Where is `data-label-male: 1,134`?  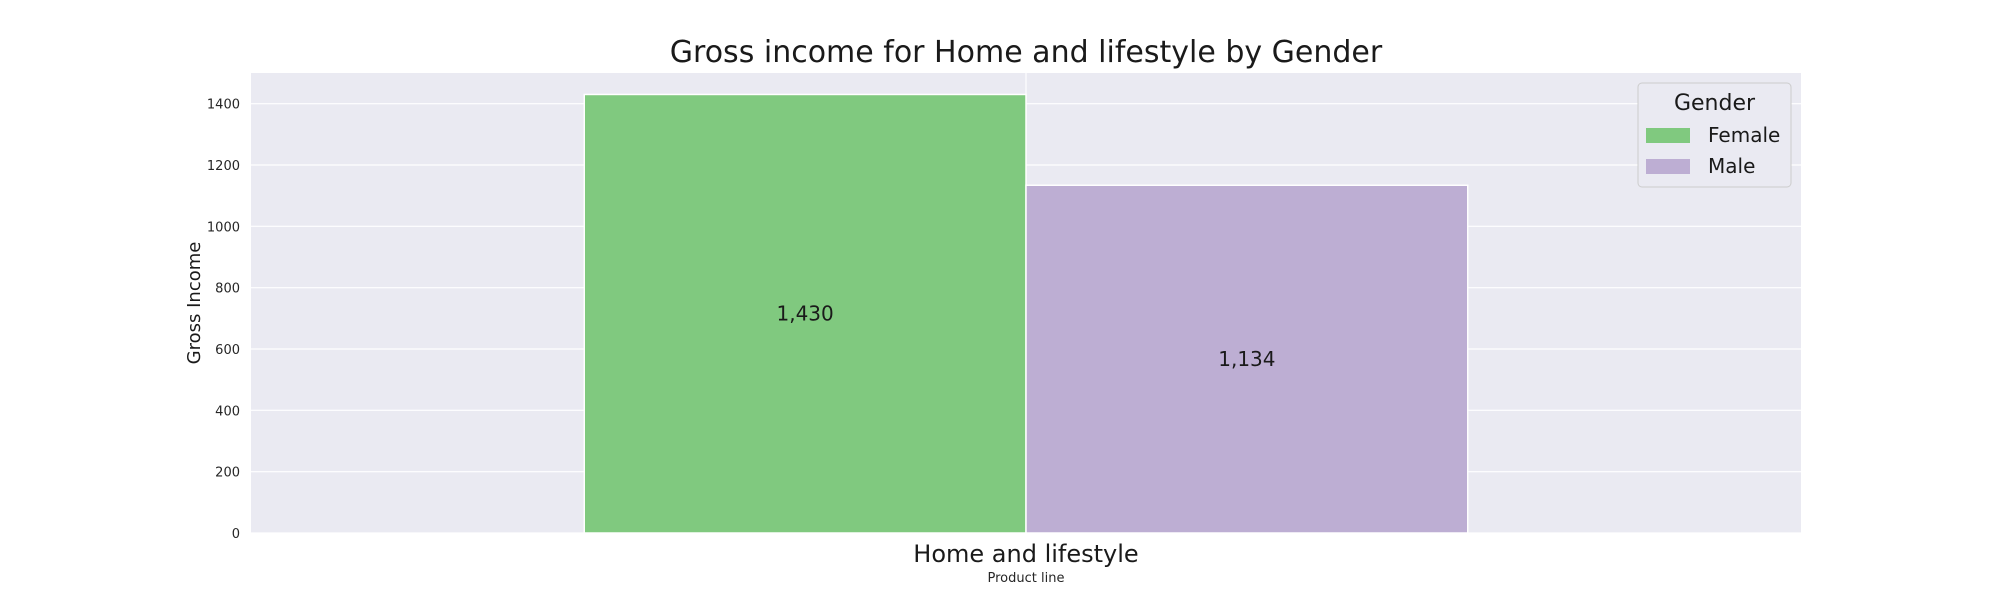 data-label-male: 1,134 is located at coordinates (1246, 359).